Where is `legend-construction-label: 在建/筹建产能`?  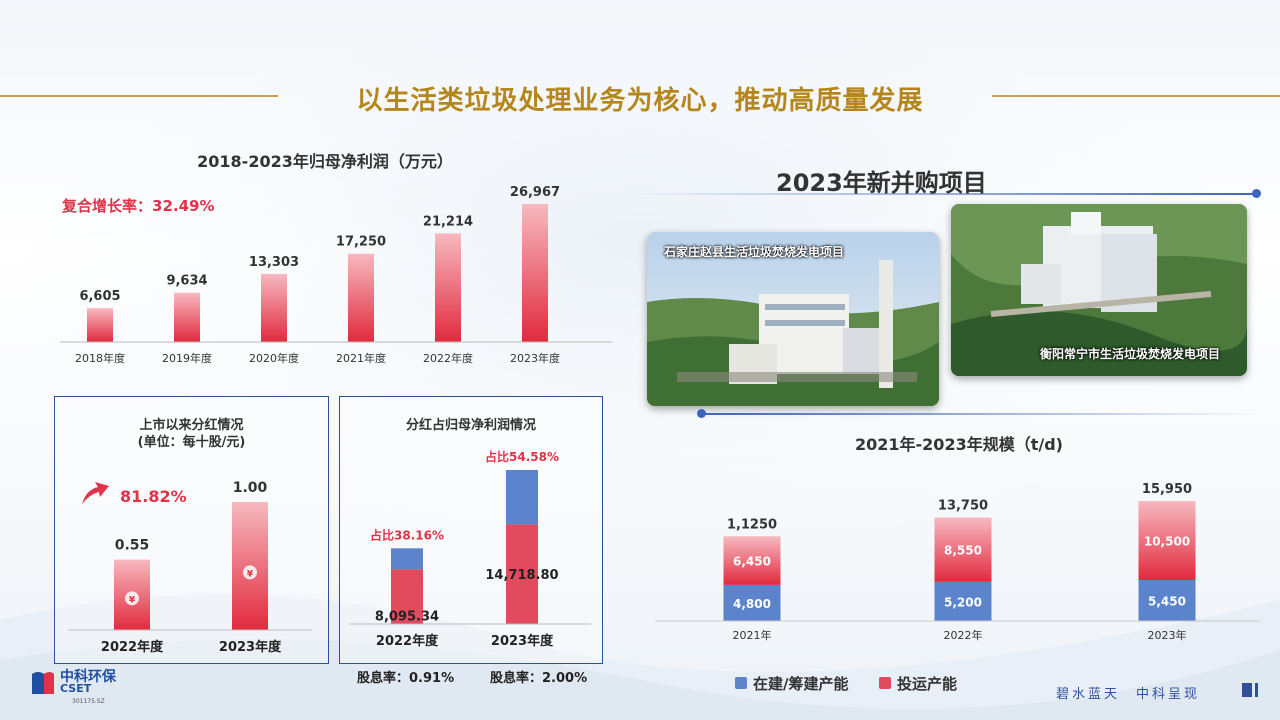
legend-construction-label: 在建/筹建产能 is located at coordinates (801, 684).